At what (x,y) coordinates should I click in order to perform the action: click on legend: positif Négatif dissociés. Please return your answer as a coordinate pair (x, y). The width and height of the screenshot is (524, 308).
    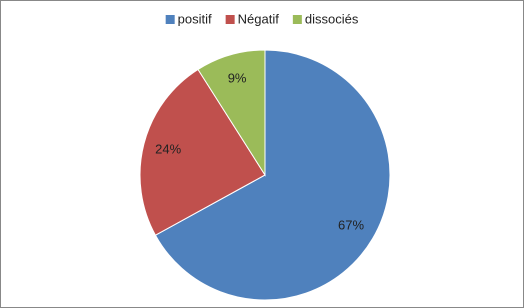
    Looking at the image, I should click on (262, 18).